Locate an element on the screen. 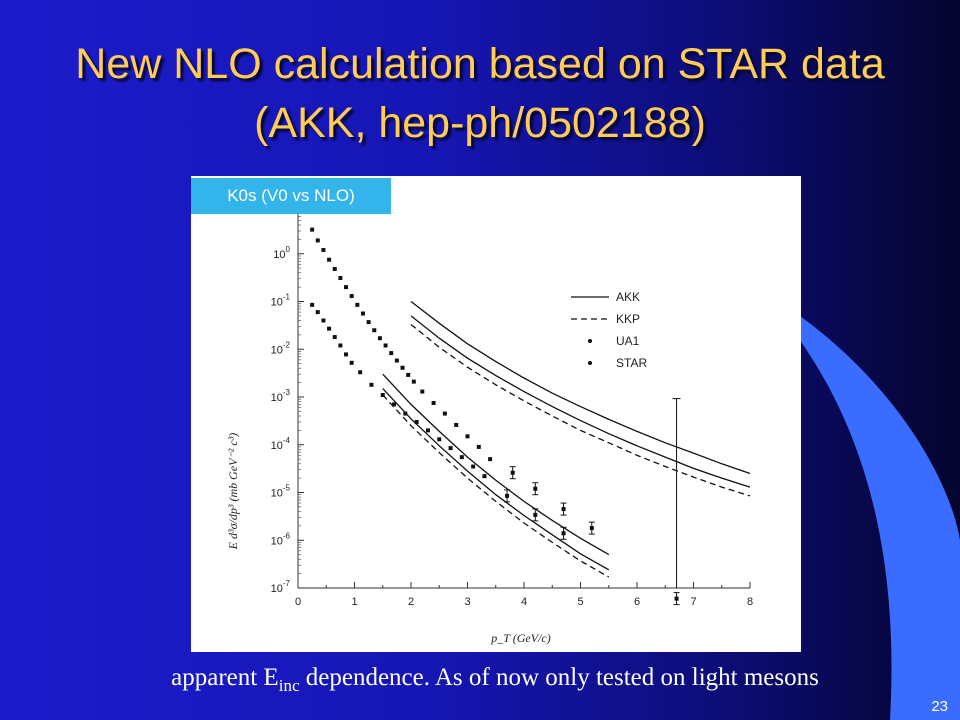 The image size is (960, 720). legend-swatch-ua1 is located at coordinates (590, 341).